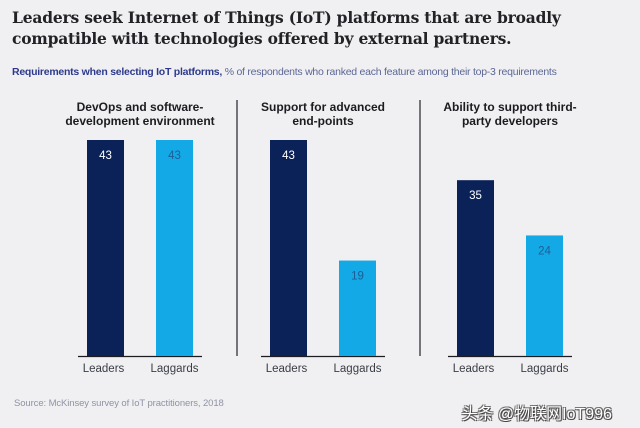 Image resolution: width=640 pixels, height=428 pixels. Describe the element at coordinates (357, 277) in the screenshot. I see `bar-value-label: 19` at that location.